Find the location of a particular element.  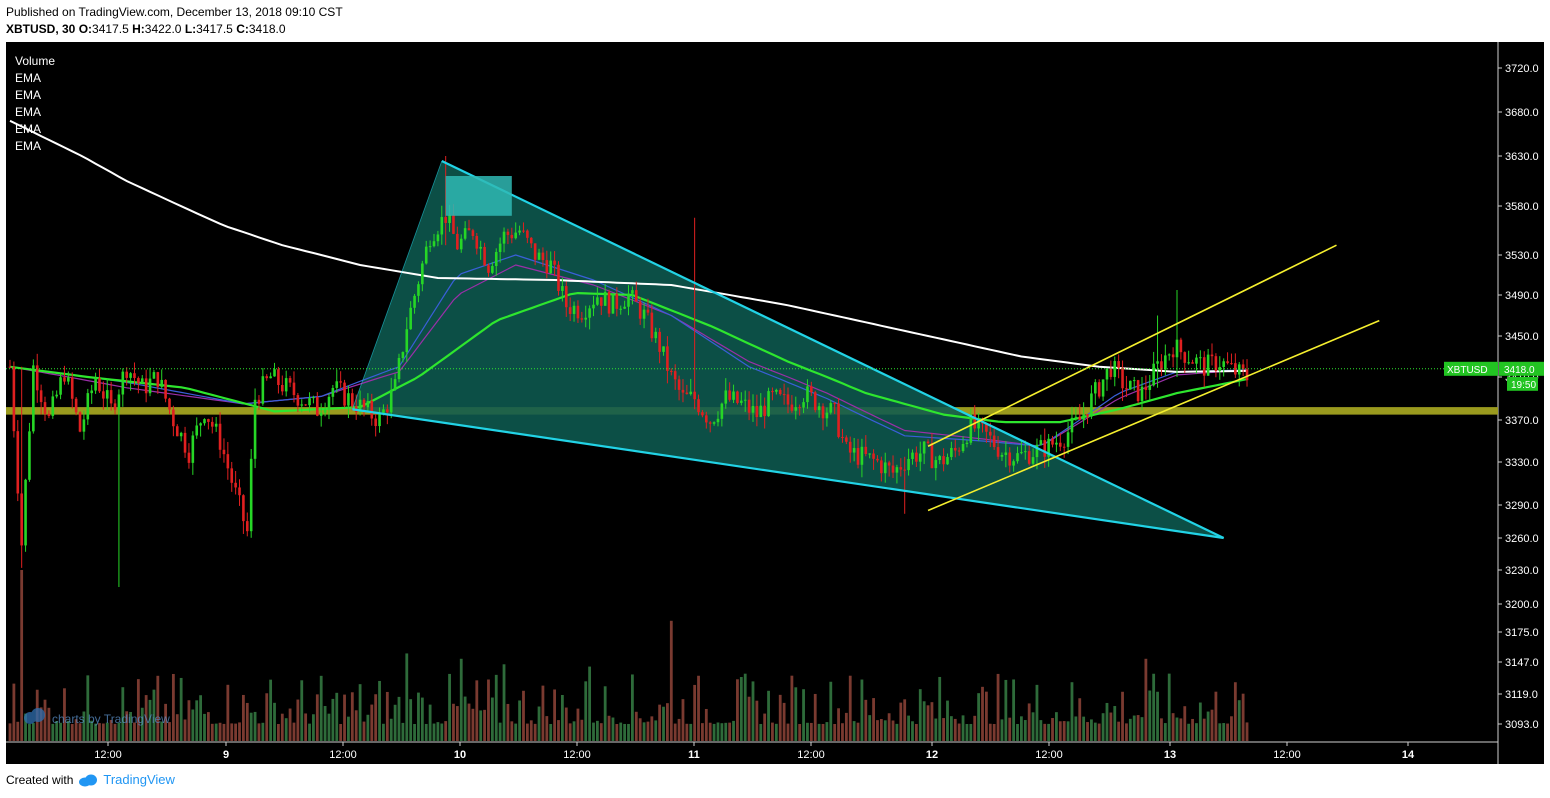

indicator-ema-3: EMA is located at coordinates (28, 112).